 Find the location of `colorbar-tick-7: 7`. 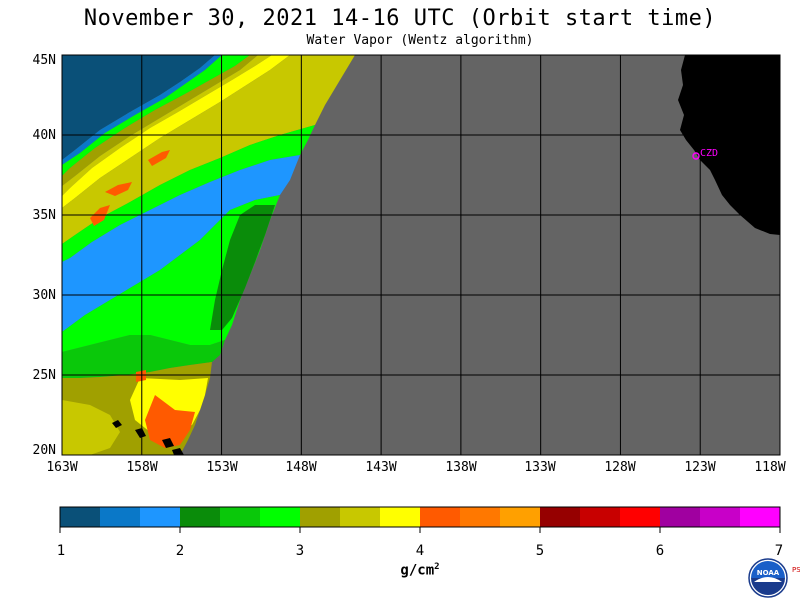

colorbar-tick-7: 7 is located at coordinates (779, 551).